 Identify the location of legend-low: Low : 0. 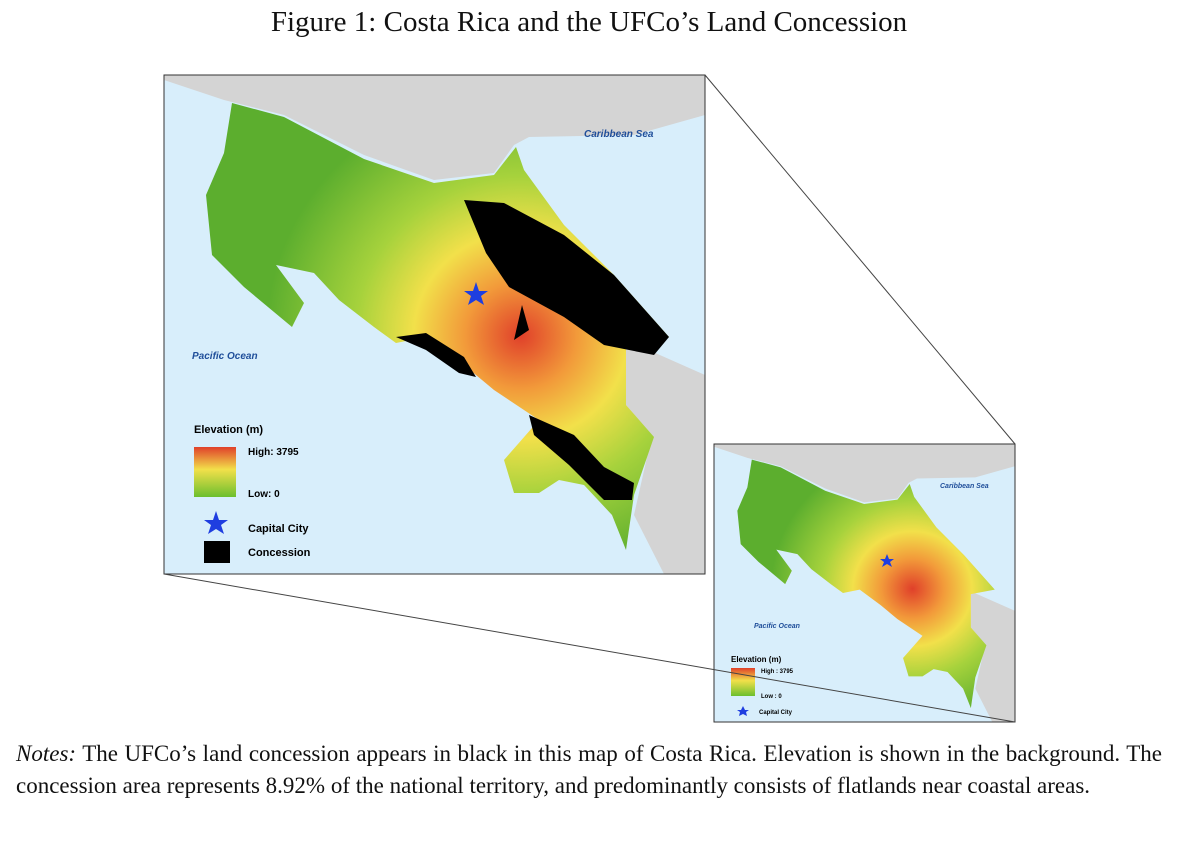
(771, 697).